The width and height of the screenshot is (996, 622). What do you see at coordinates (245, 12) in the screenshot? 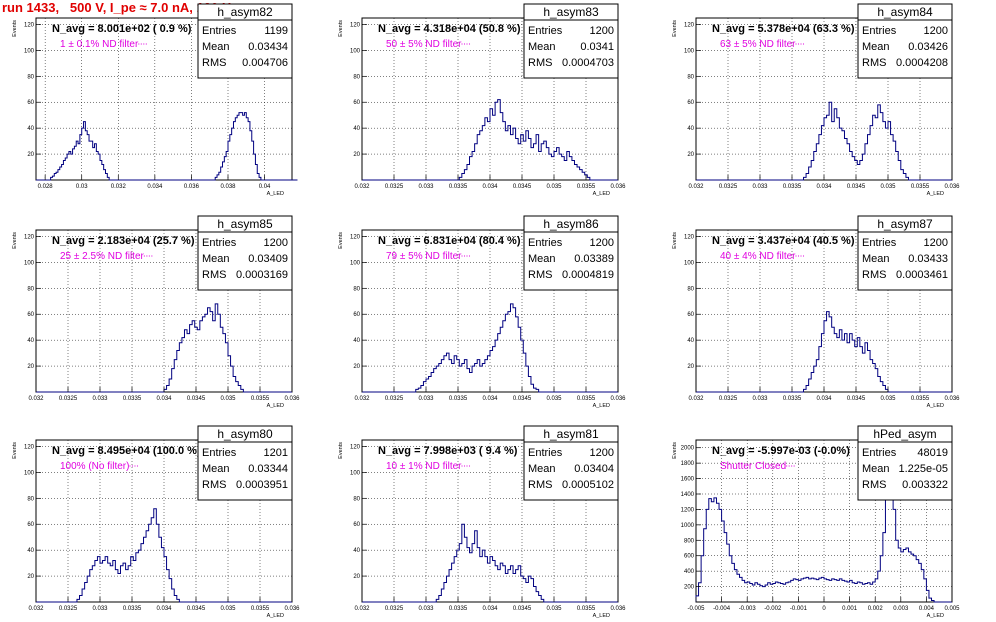
I see `stats-title: h_asym82` at bounding box center [245, 12].